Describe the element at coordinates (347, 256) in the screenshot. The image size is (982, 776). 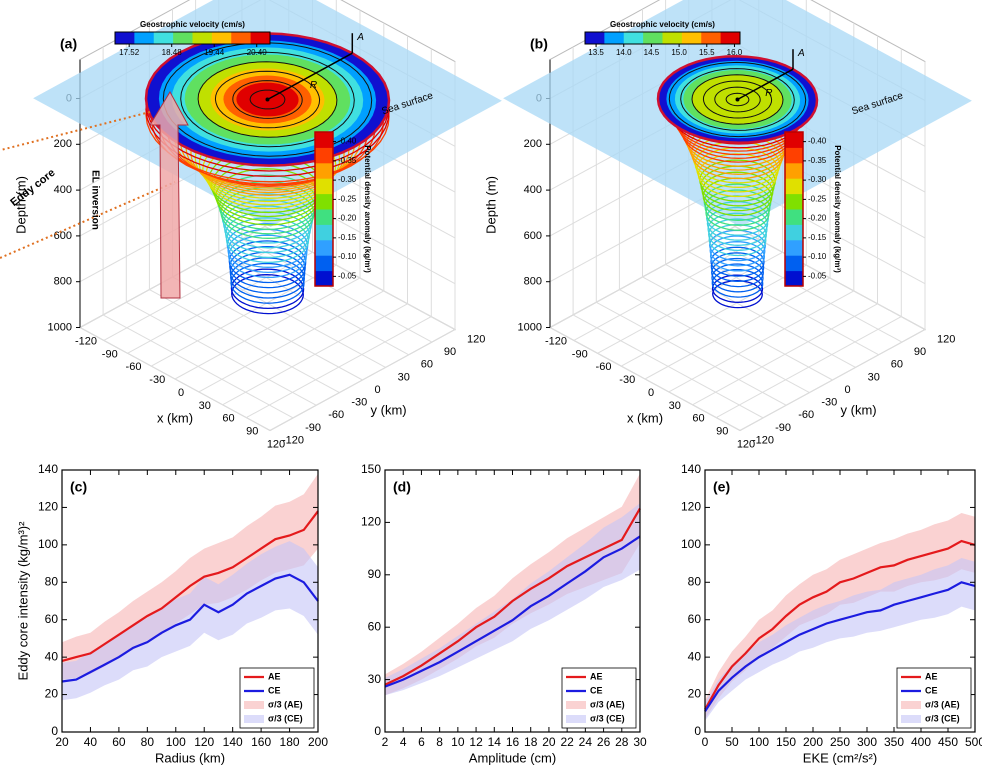
I see `colorbar-tick-label: -0.10` at that location.